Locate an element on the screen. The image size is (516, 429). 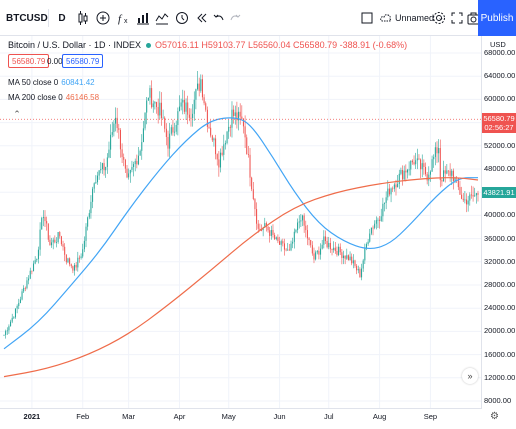
redo-icon is located at coordinates (235, 18).